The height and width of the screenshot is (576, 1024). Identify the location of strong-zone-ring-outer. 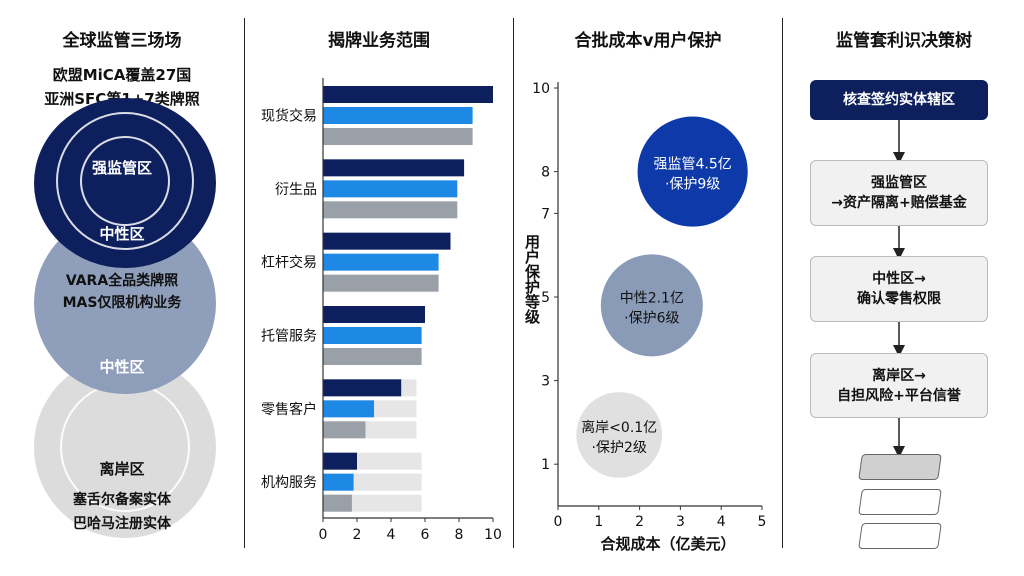
(125, 181).